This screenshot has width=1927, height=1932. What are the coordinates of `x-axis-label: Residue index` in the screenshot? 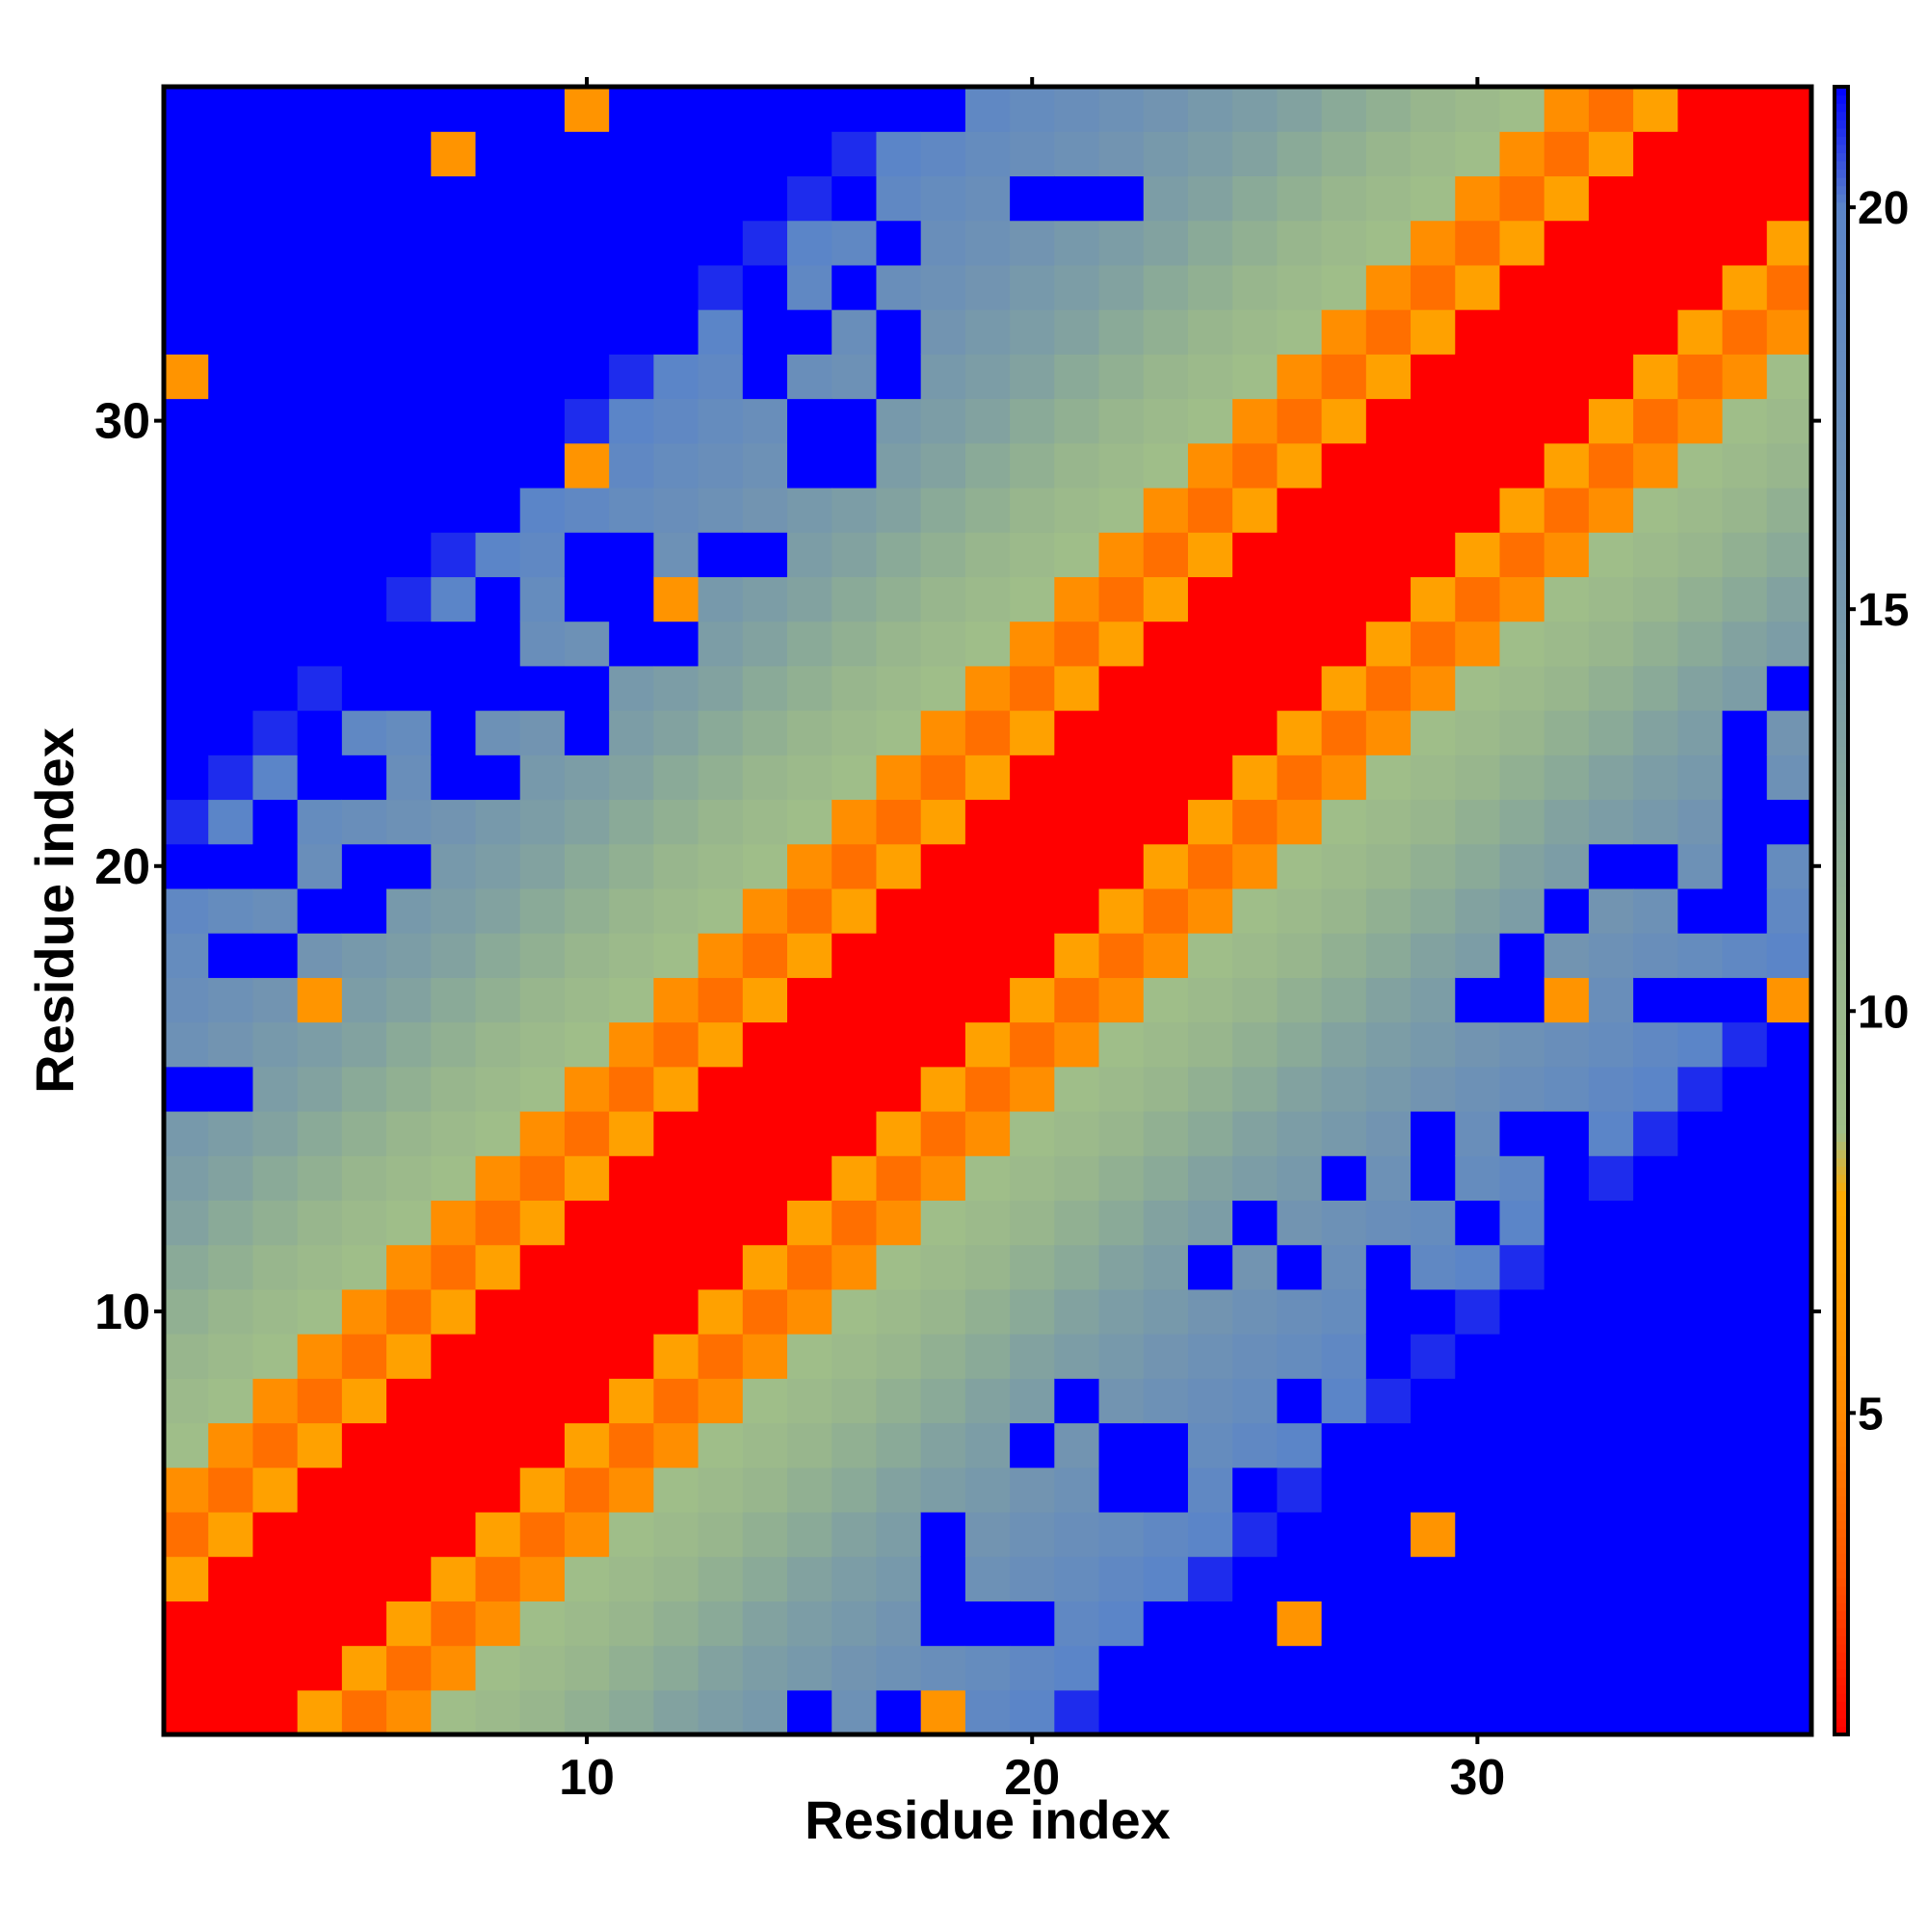 It's located at (988, 1819).